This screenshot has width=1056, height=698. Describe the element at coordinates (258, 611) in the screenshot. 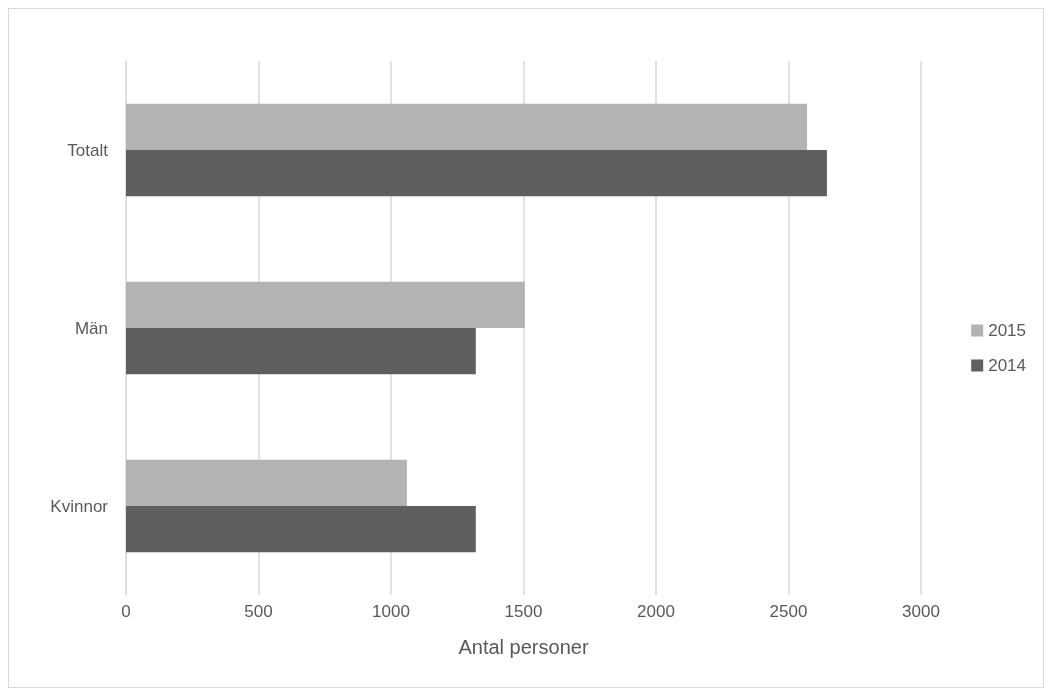

I see `x-tick-label: 500` at that location.